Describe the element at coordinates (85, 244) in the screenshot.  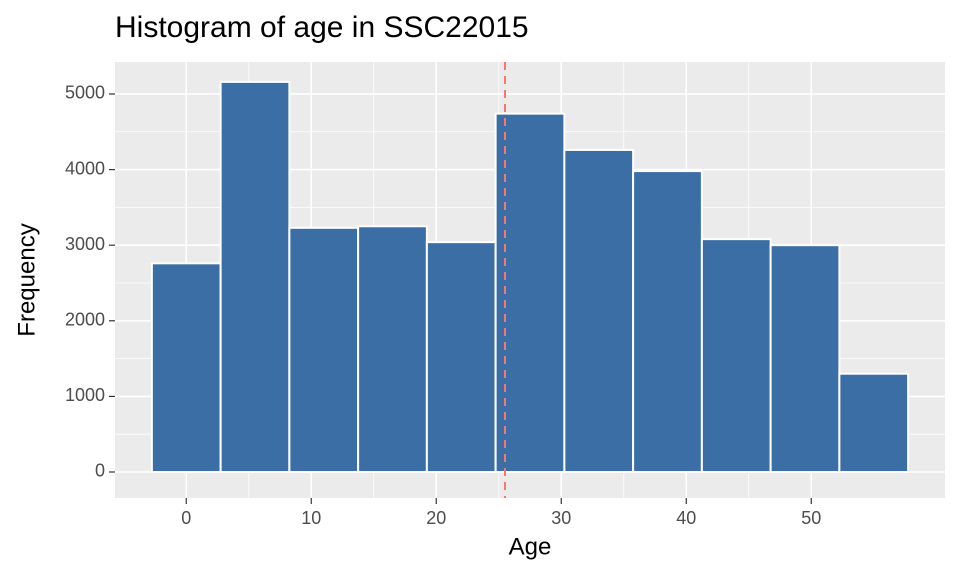
I see `y-tick-label: 3000` at that location.